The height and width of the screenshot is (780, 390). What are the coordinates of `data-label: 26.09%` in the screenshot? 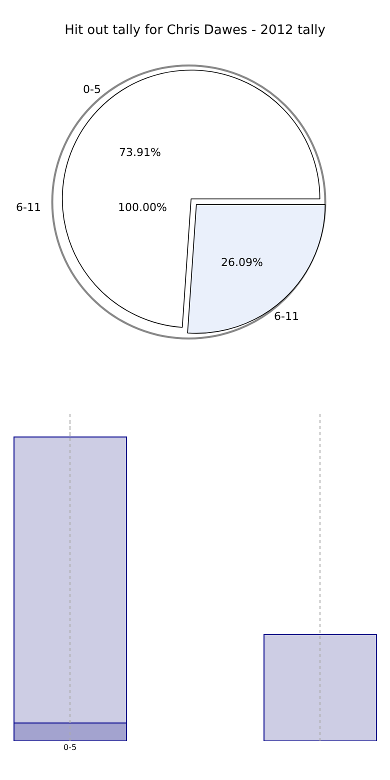 It's located at (242, 262).